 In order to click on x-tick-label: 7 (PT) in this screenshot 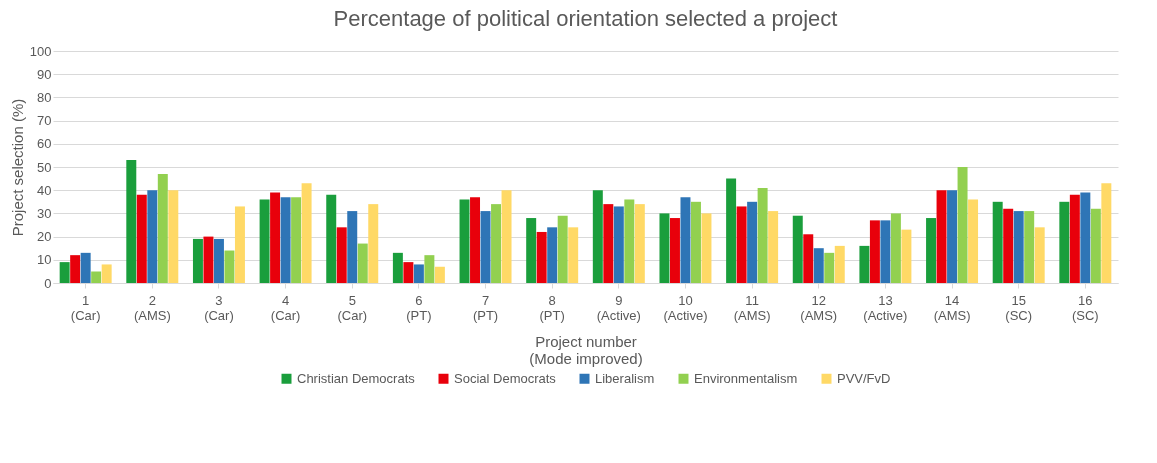, I will do `click(485, 307)`.